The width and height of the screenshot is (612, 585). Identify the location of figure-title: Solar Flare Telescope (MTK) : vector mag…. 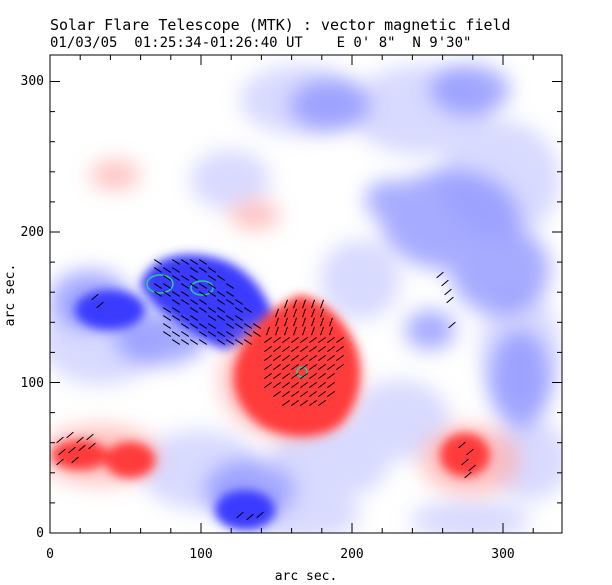
(280, 25).